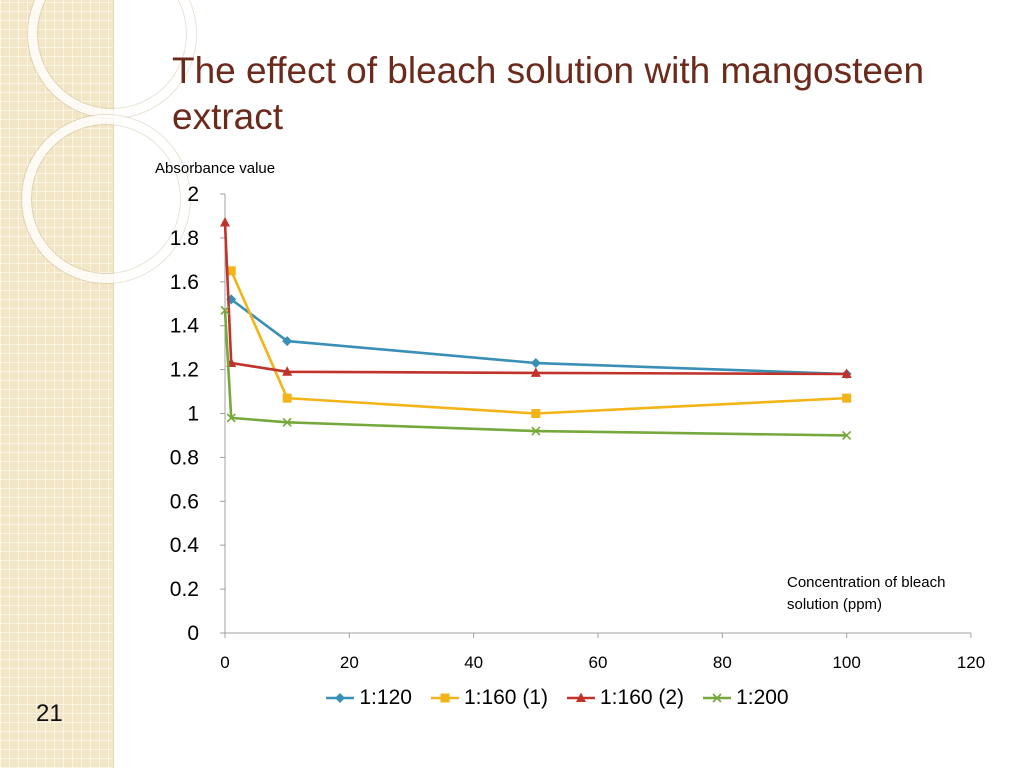 The width and height of the screenshot is (1024, 768). I want to click on legend-label: 1:200, so click(762, 697).